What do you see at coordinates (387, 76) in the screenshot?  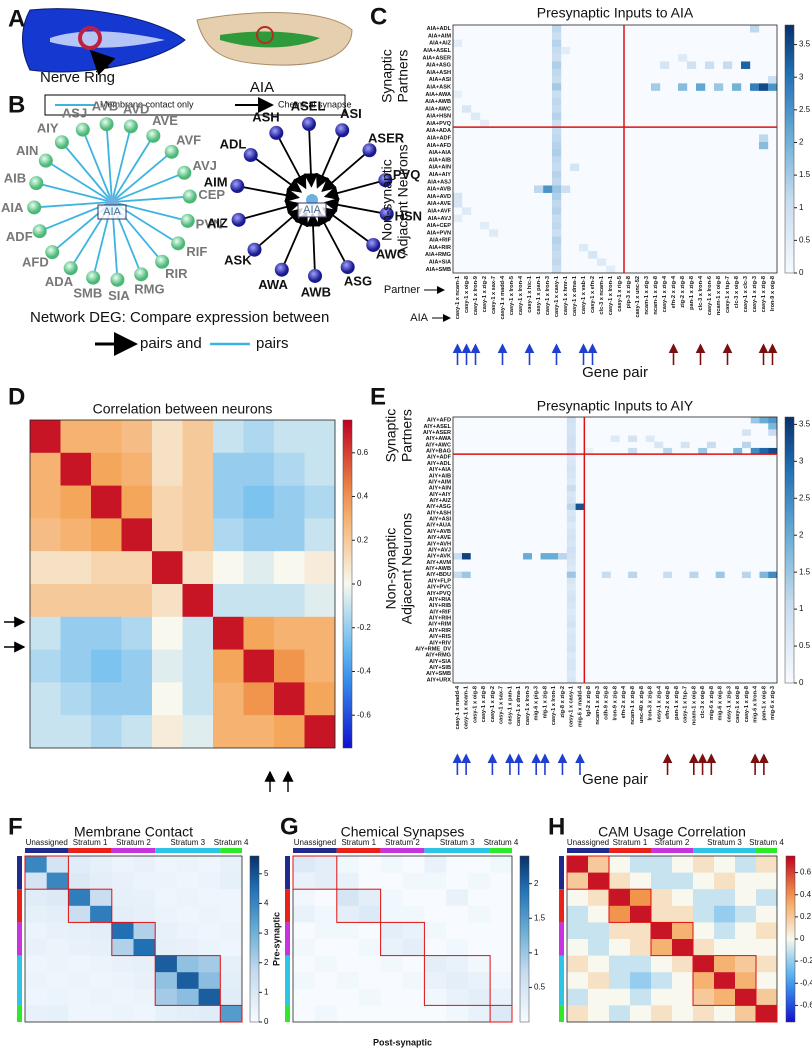 I see `row-group-label: Synaptic` at bounding box center [387, 76].